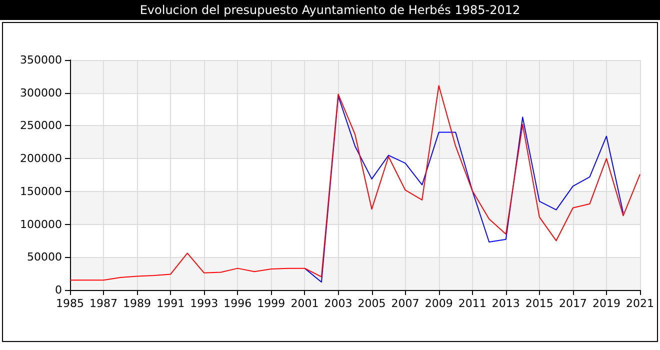  Describe the element at coordinates (304, 303) in the screenshot. I see `x-tick-label: 2001` at that location.